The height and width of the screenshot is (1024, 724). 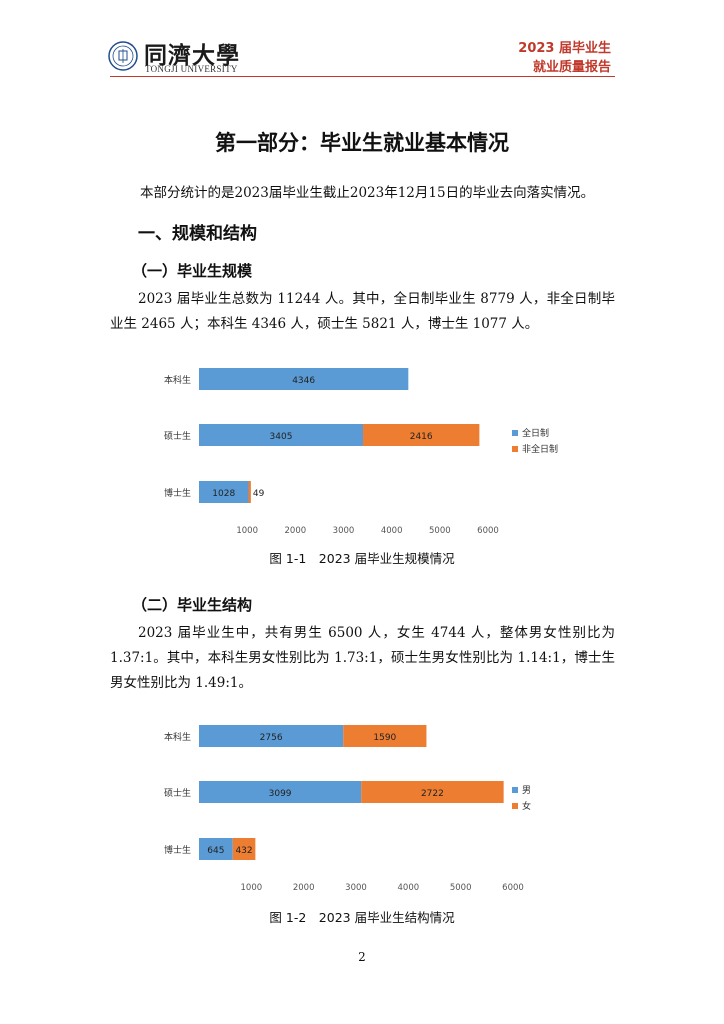 I want to click on data-label: 2722, so click(x=432, y=794).